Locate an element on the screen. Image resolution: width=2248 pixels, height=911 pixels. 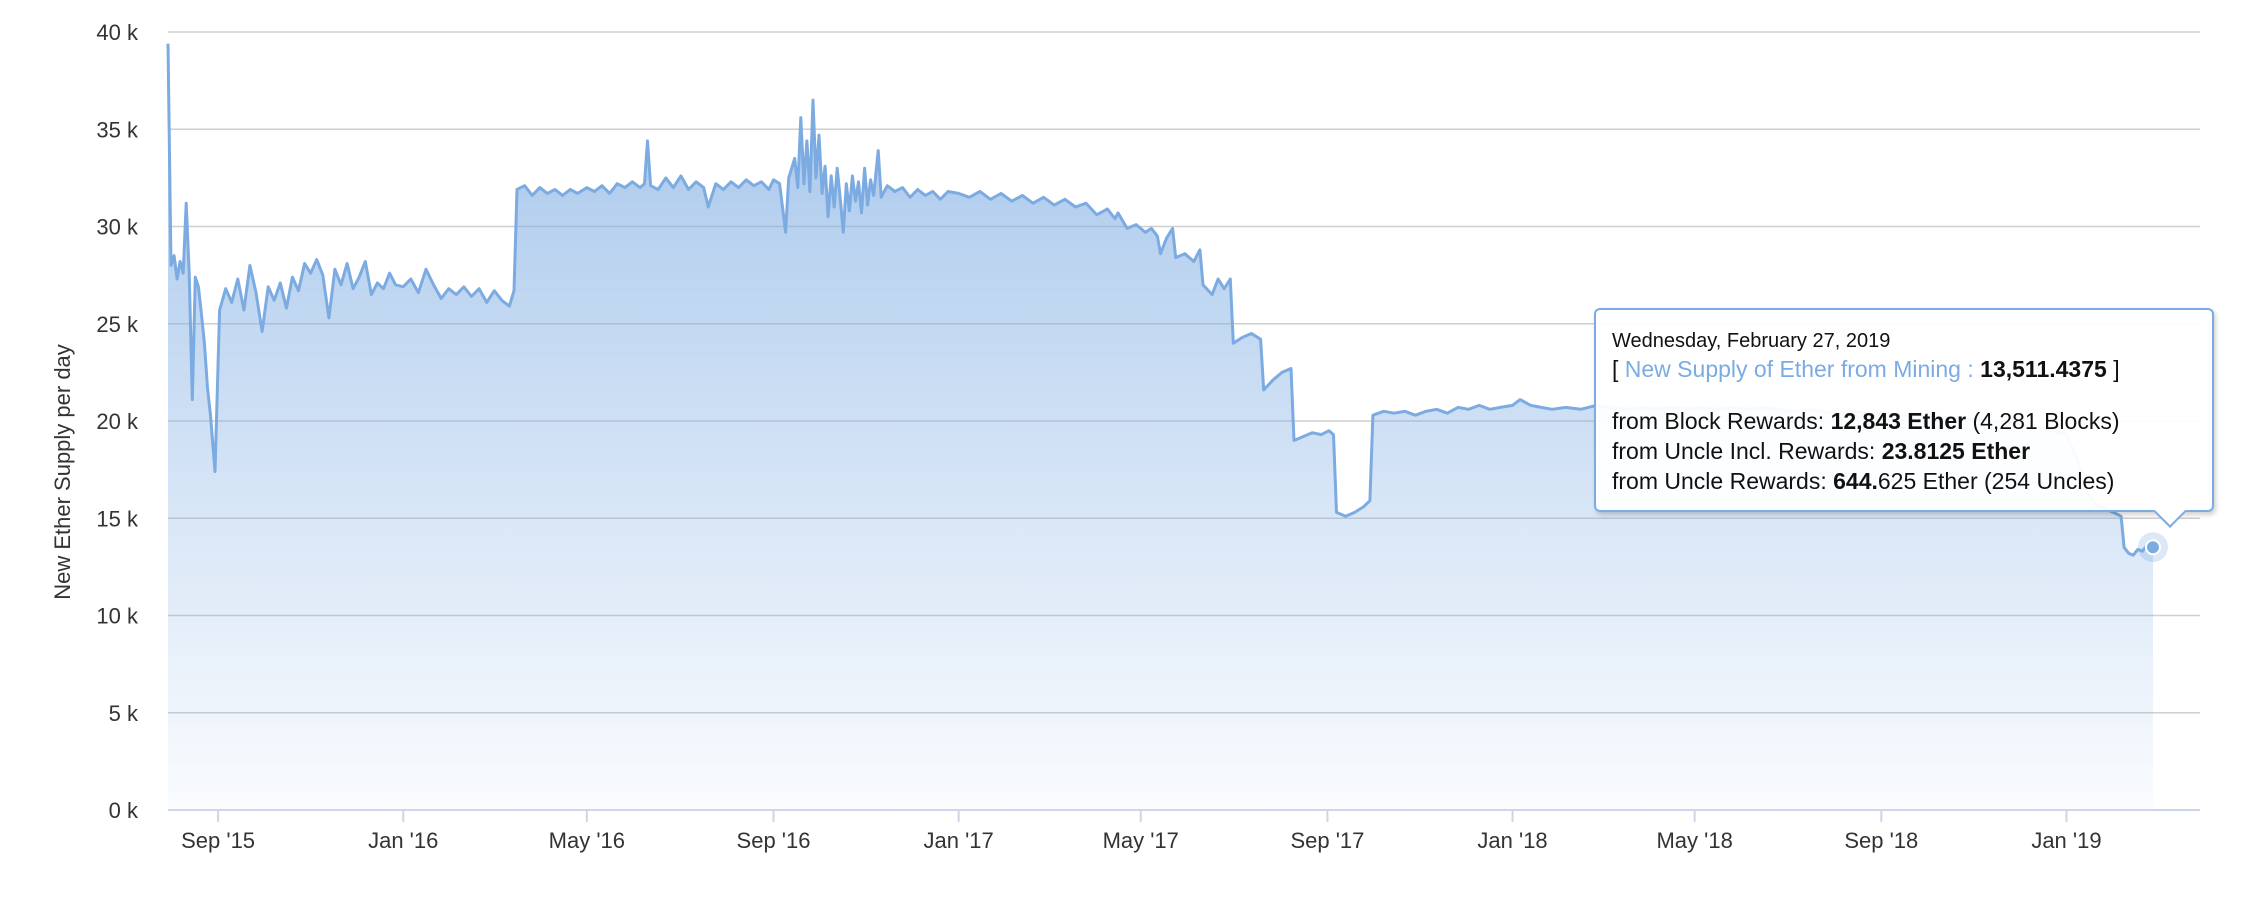
tooltip-series-value: 13,511.4375 is located at coordinates (2043, 369).